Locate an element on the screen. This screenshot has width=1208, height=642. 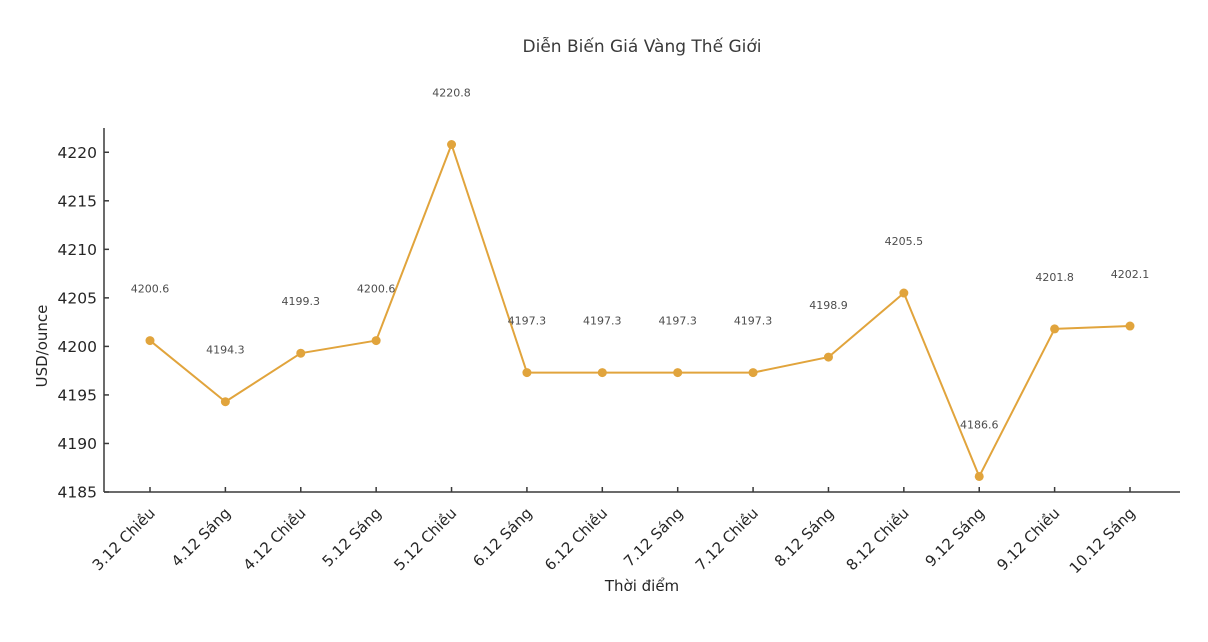
x-tick-label: 4.12 Sáng is located at coordinates (201, 537).